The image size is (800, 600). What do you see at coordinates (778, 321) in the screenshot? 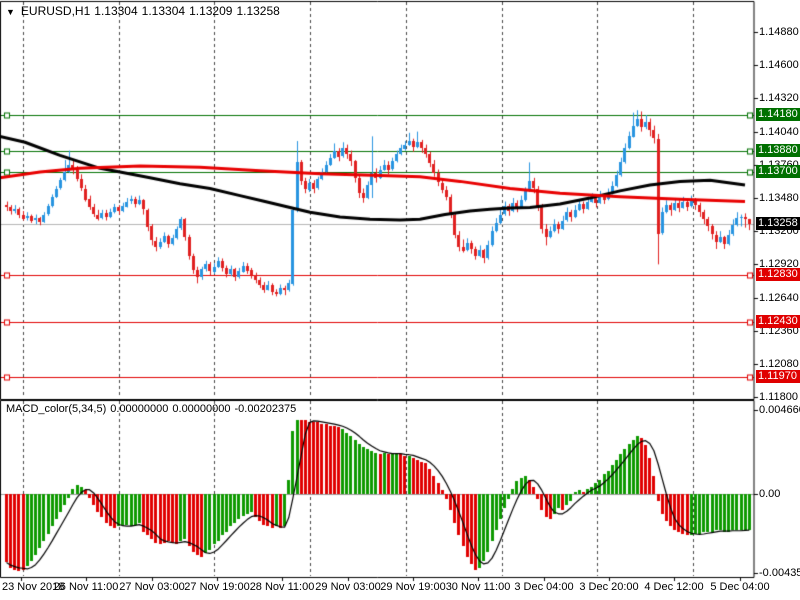
I see `price-badge: 1.12430` at bounding box center [778, 321].